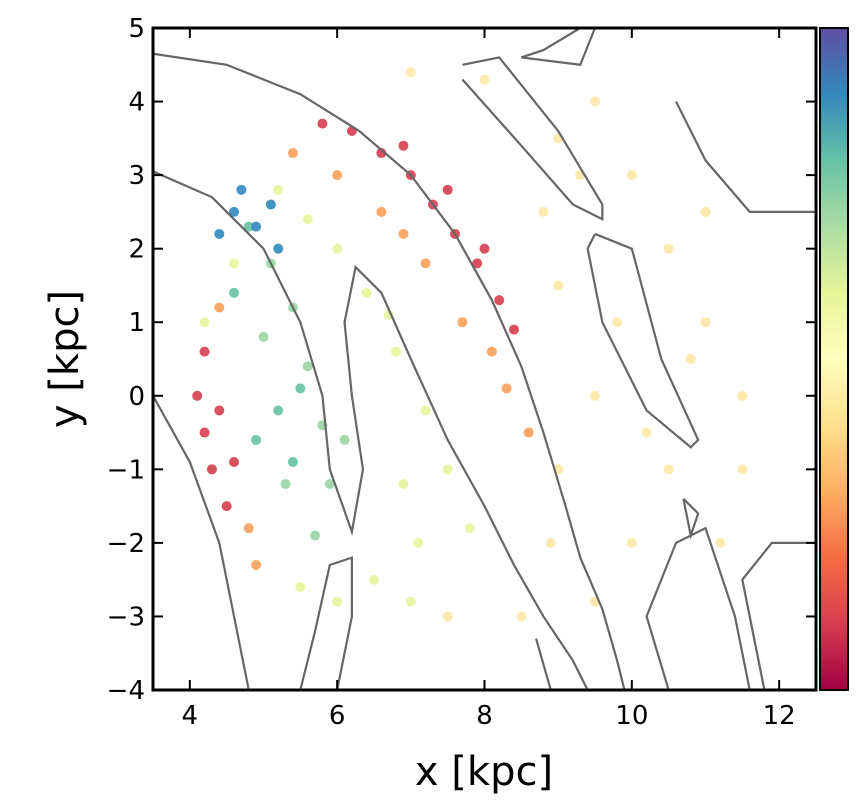 This screenshot has width=860, height=806. What do you see at coordinates (65, 359) in the screenshot?
I see `y-axis-label: y [kpc]` at bounding box center [65, 359].